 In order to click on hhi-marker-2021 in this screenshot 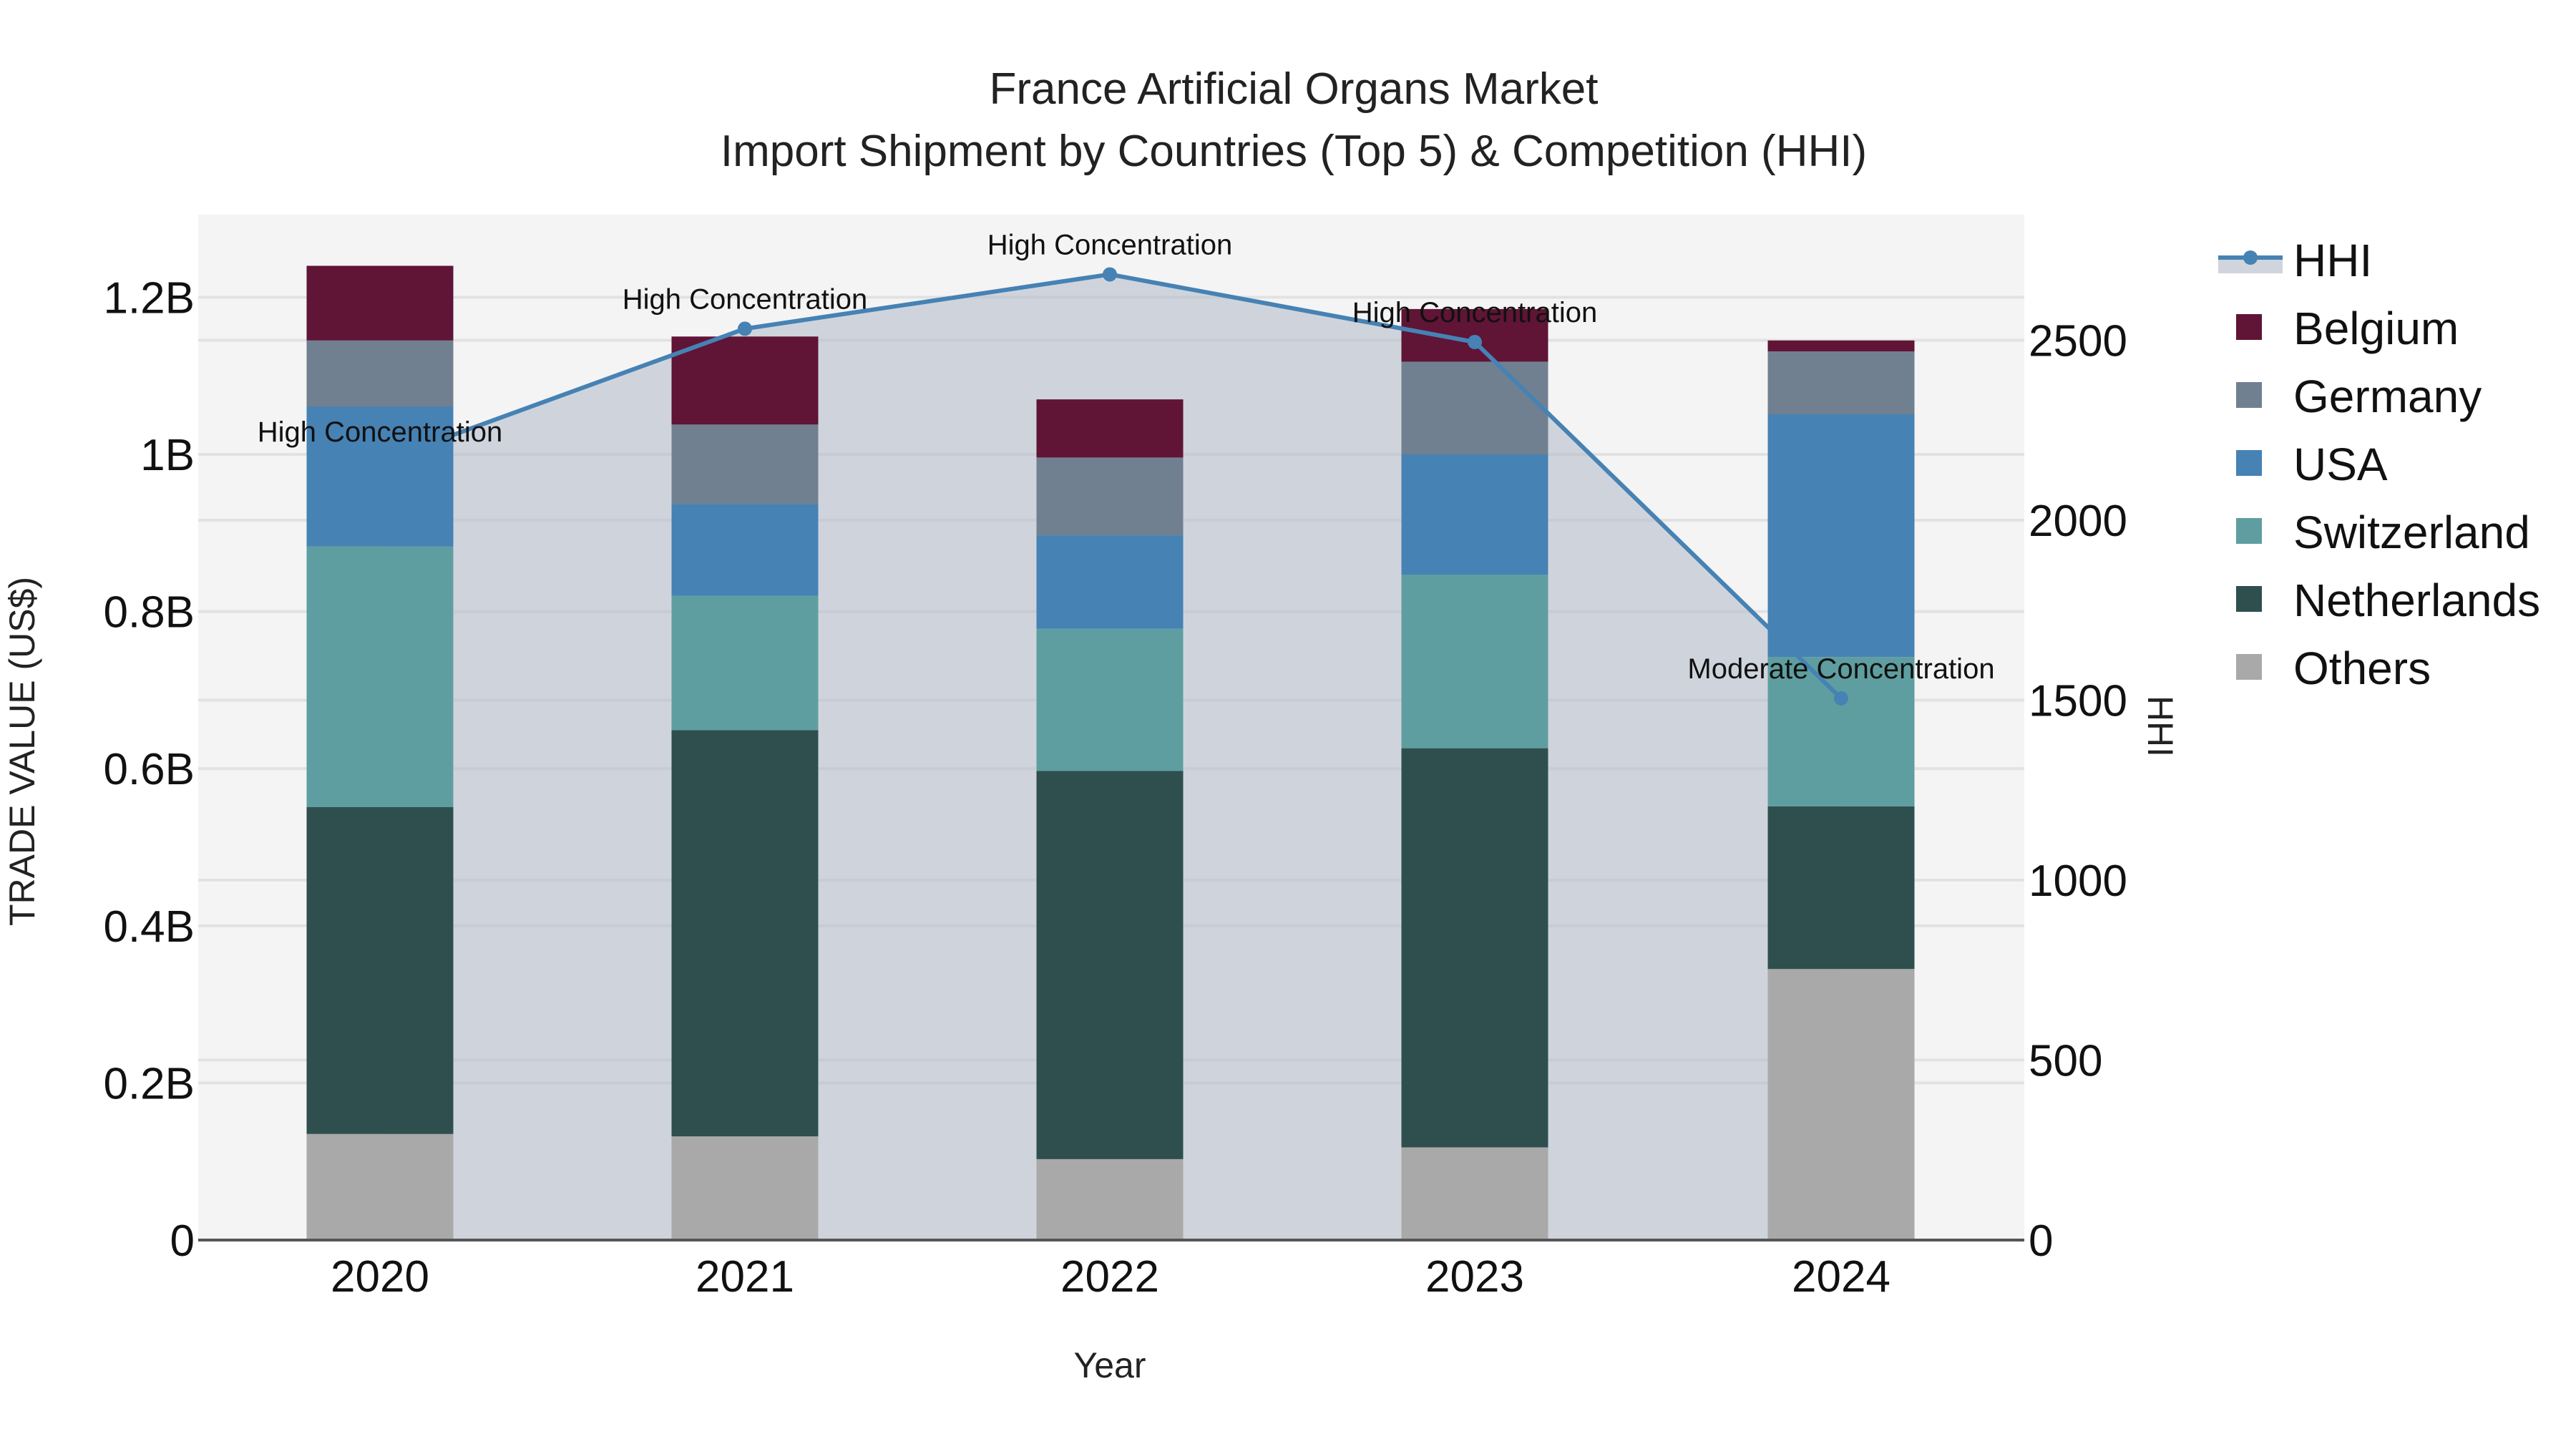, I will do `click(745, 328)`.